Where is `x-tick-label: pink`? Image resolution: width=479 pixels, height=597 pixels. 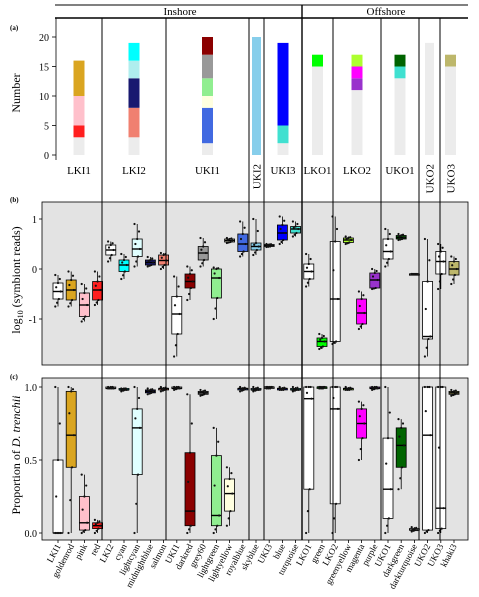
x-tick-label: pink is located at coordinates (81, 551).